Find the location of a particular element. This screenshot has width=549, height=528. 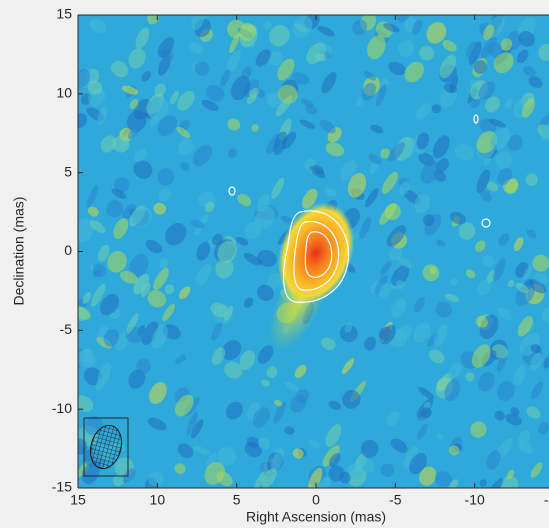

y-tick-label: 10 is located at coordinates (64, 93).